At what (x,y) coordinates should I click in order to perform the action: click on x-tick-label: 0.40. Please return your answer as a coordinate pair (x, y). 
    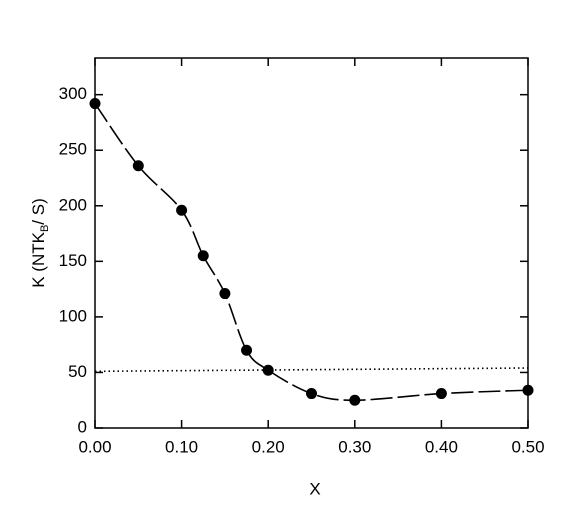
    Looking at the image, I should click on (441, 446).